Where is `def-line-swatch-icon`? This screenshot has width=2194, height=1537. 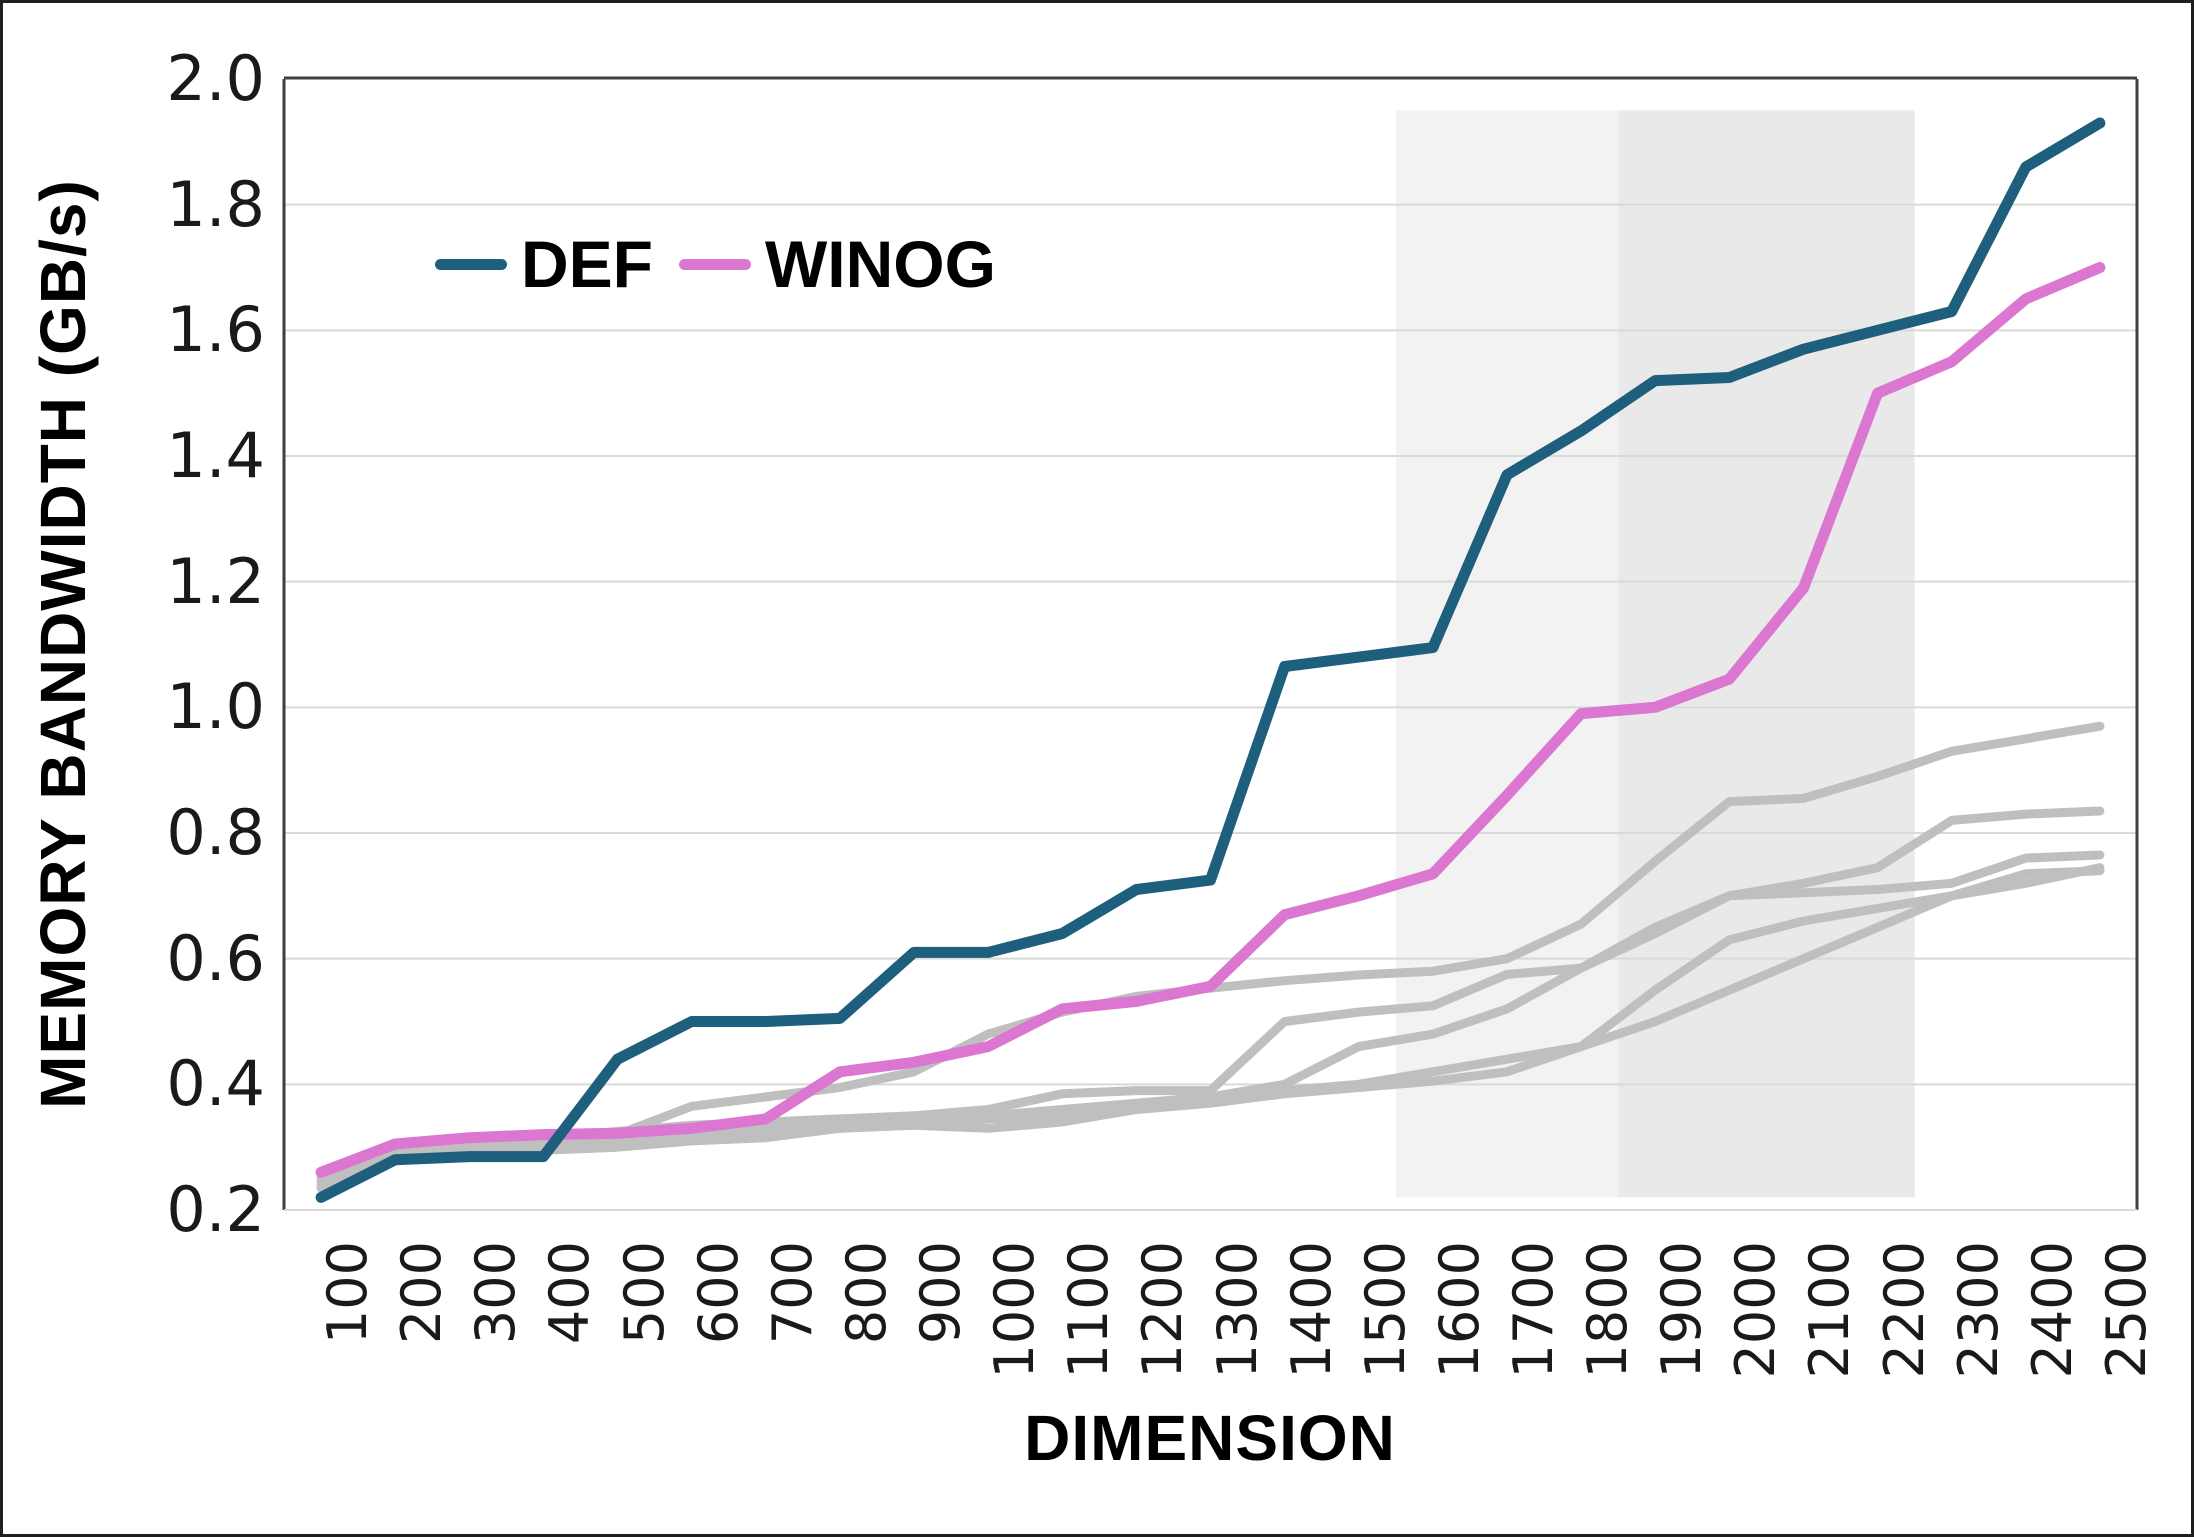
def-line-swatch-icon is located at coordinates (471, 264).